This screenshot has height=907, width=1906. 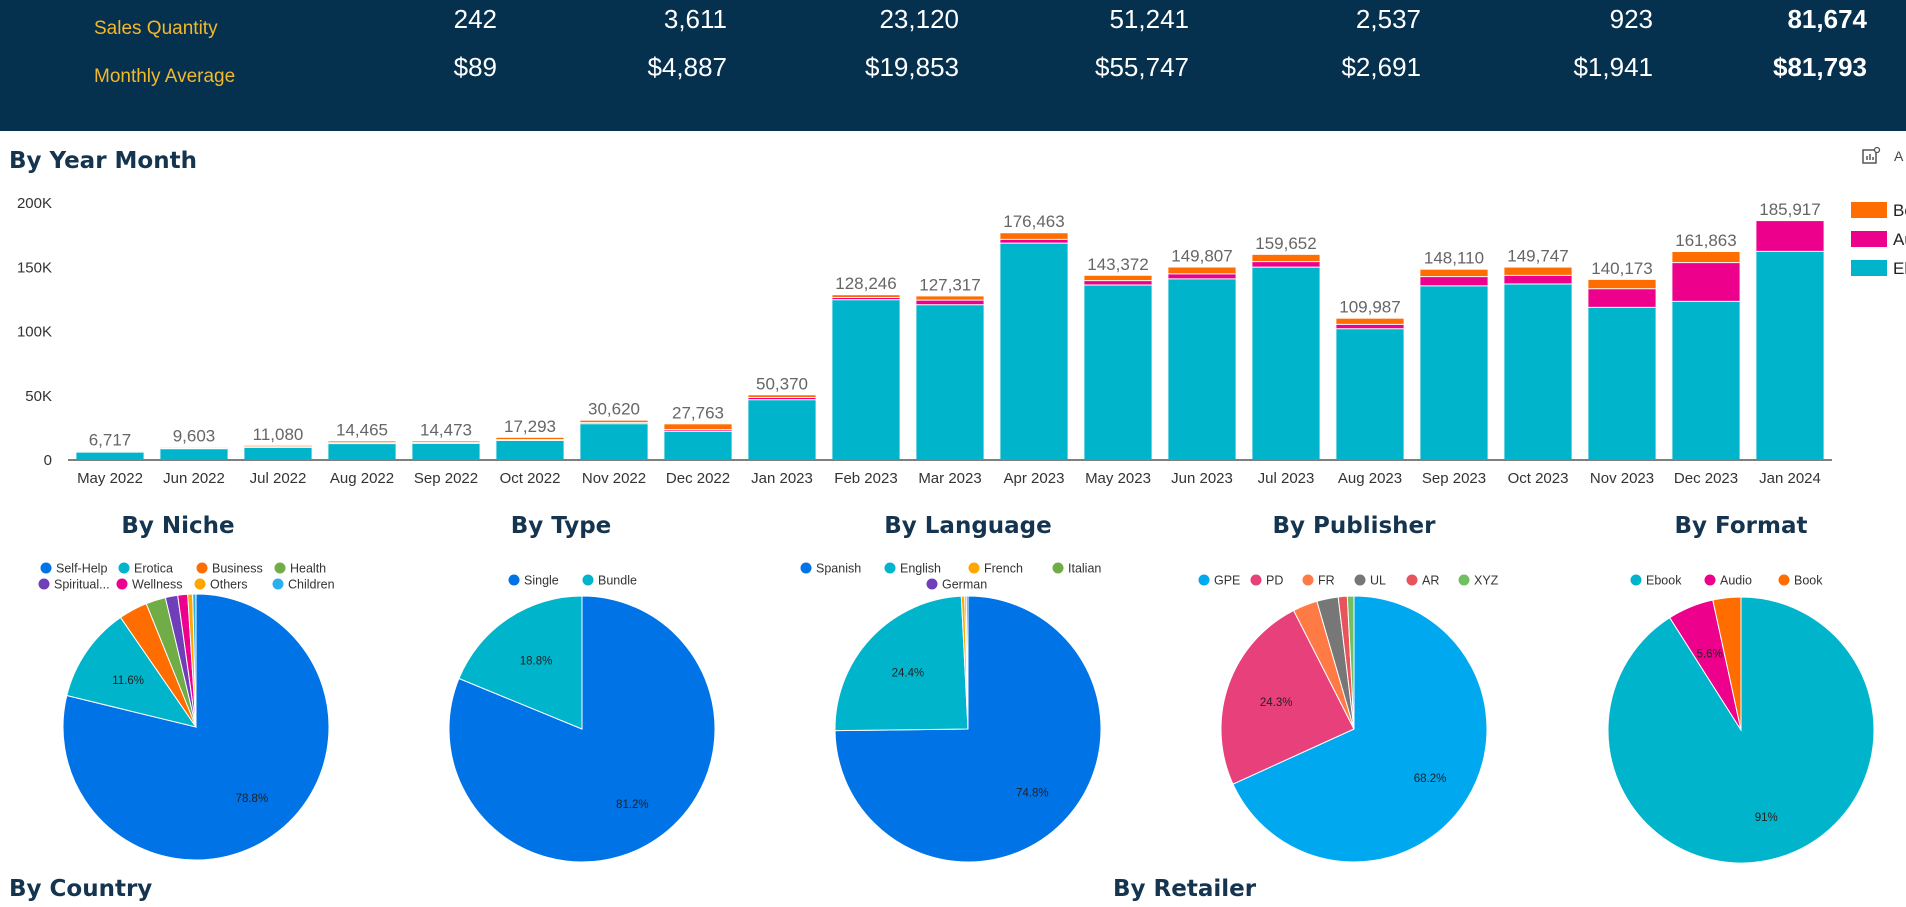 What do you see at coordinates (1486, 581) in the screenshot?
I see `pie-legend-label: XYZ` at bounding box center [1486, 581].